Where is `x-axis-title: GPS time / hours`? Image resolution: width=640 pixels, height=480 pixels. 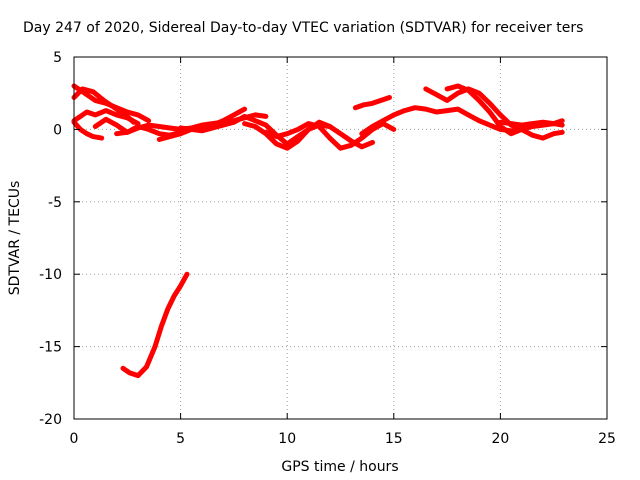 x-axis-title: GPS time / hours is located at coordinates (339, 467).